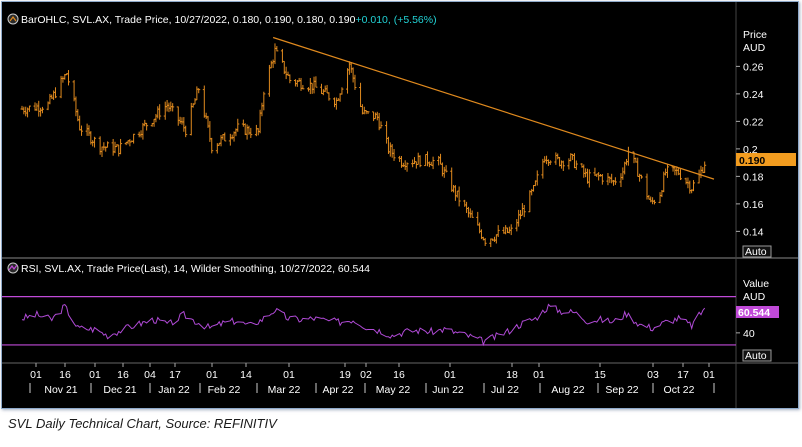 This screenshot has width=802, height=447. I want to click on x-month-label: Oct 22, so click(679, 390).